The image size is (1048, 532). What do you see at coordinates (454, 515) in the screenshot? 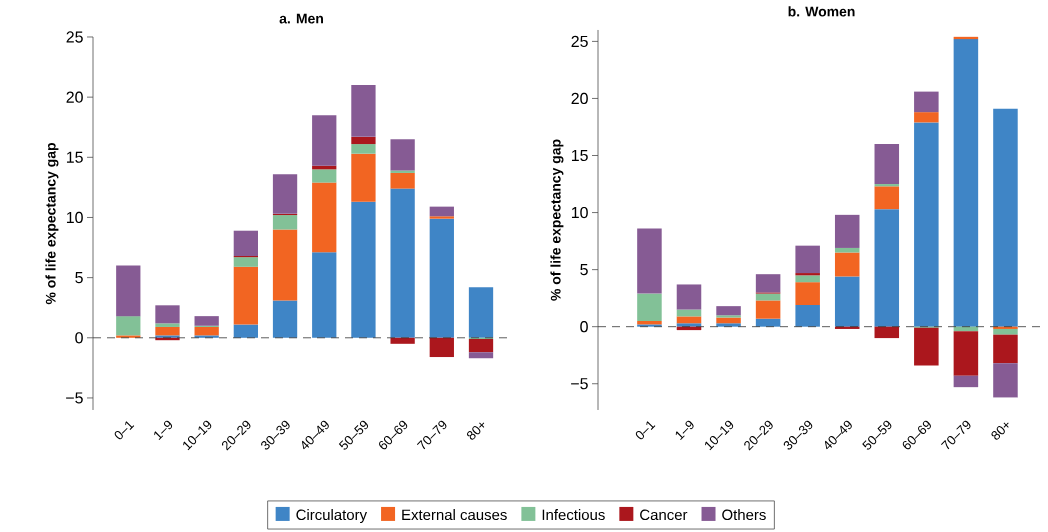
I see `legend-label: External causes` at bounding box center [454, 515].